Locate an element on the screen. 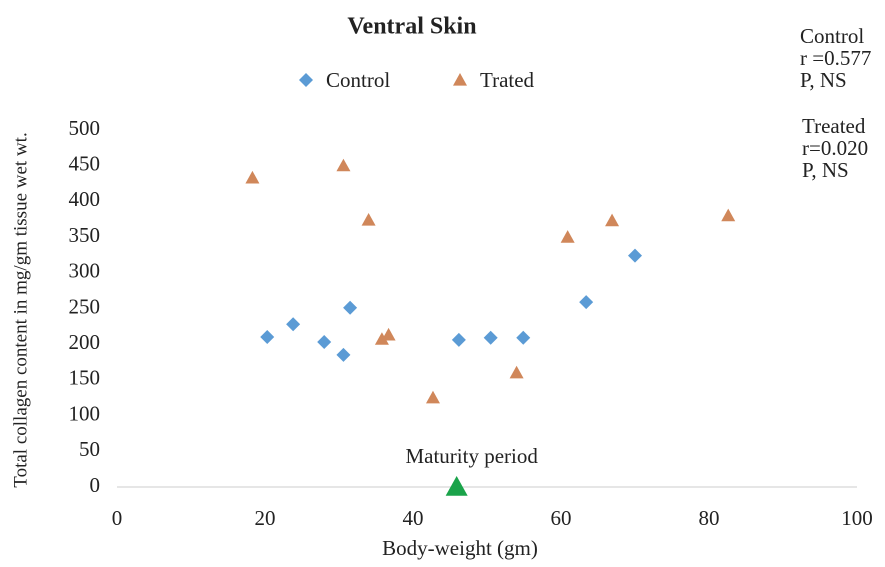  legend-label: Control is located at coordinates (358, 80).